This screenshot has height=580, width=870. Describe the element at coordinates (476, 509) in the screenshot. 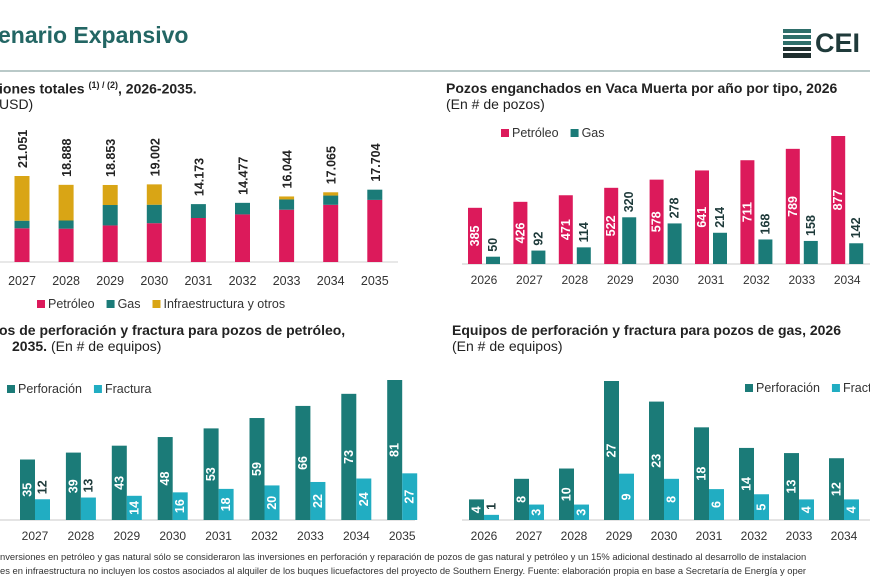

I see `chart4-bar-perforación-2026` at that location.